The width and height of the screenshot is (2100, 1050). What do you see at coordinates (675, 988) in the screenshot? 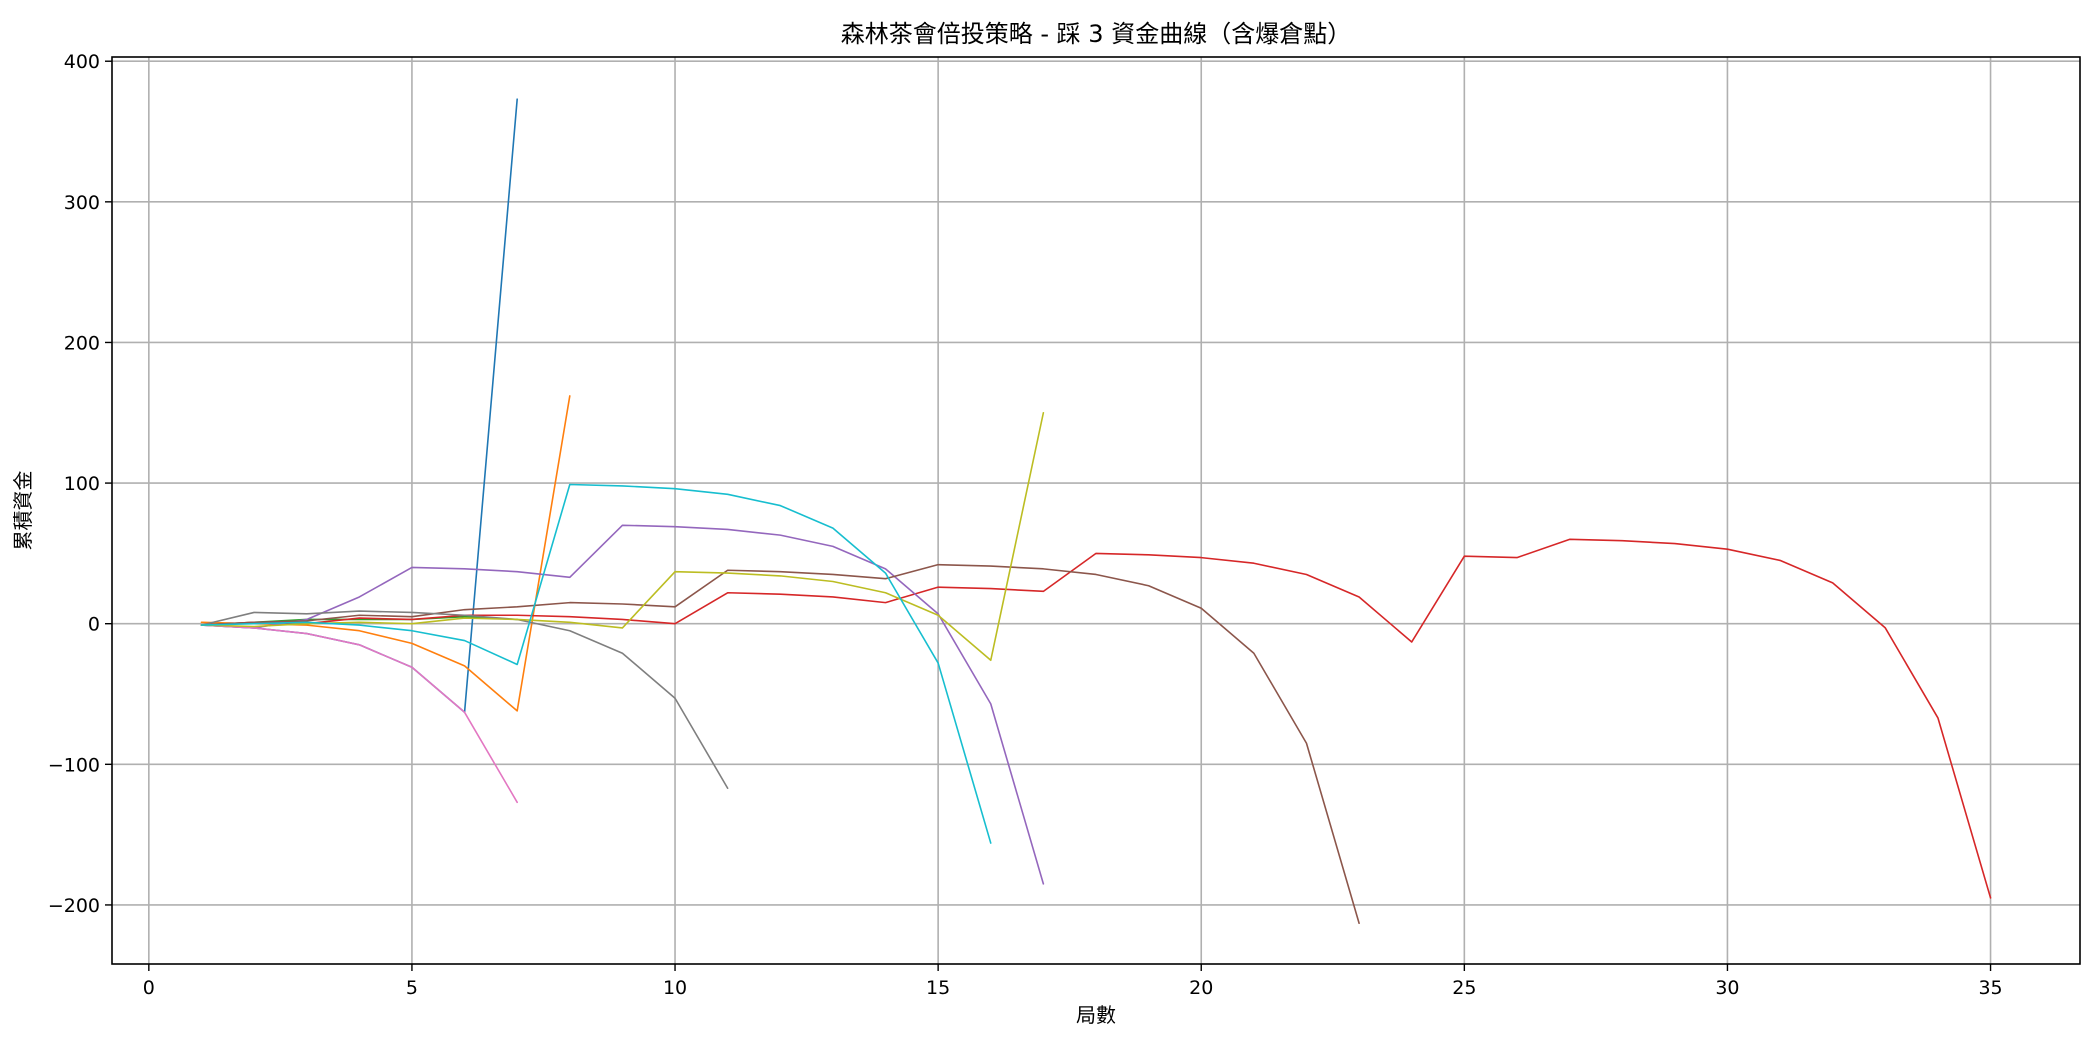
I see `x-tick-label: 10` at bounding box center [675, 988].